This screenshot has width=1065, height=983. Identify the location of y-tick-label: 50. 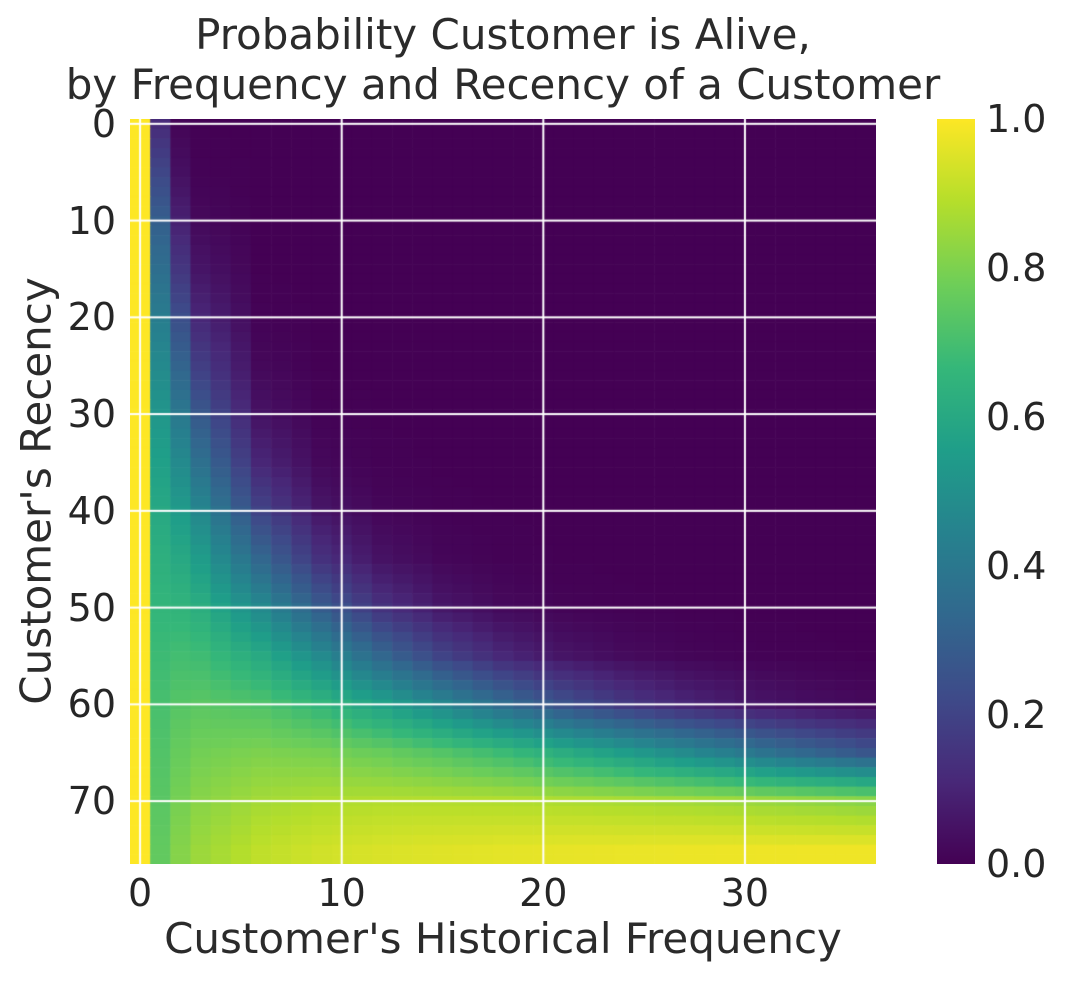
(91, 607).